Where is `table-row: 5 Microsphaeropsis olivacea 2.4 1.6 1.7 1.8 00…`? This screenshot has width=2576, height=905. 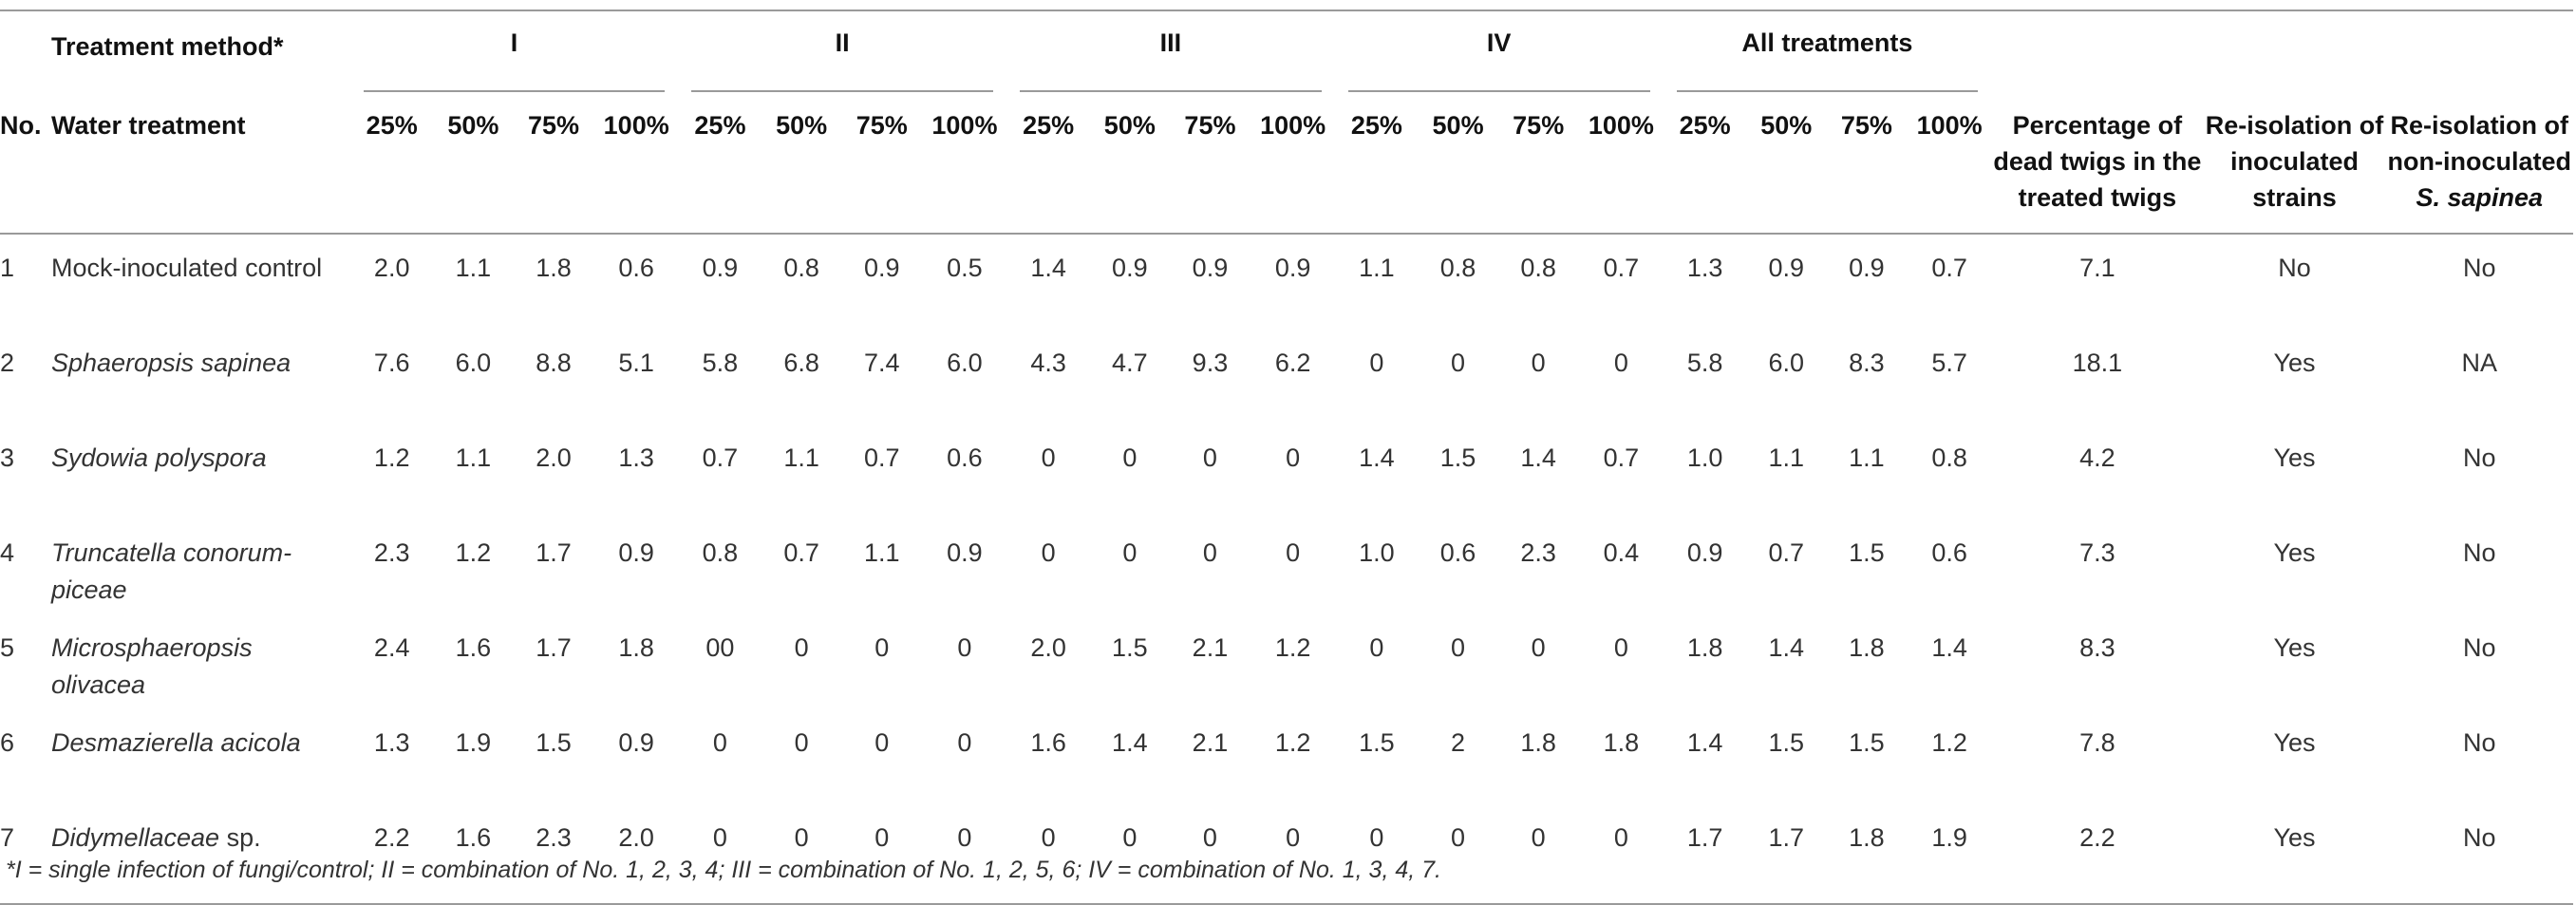 table-row: 5 Microsphaeropsis olivacea 2.4 1.6 1.7 1.8 00… is located at coordinates (1286, 665).